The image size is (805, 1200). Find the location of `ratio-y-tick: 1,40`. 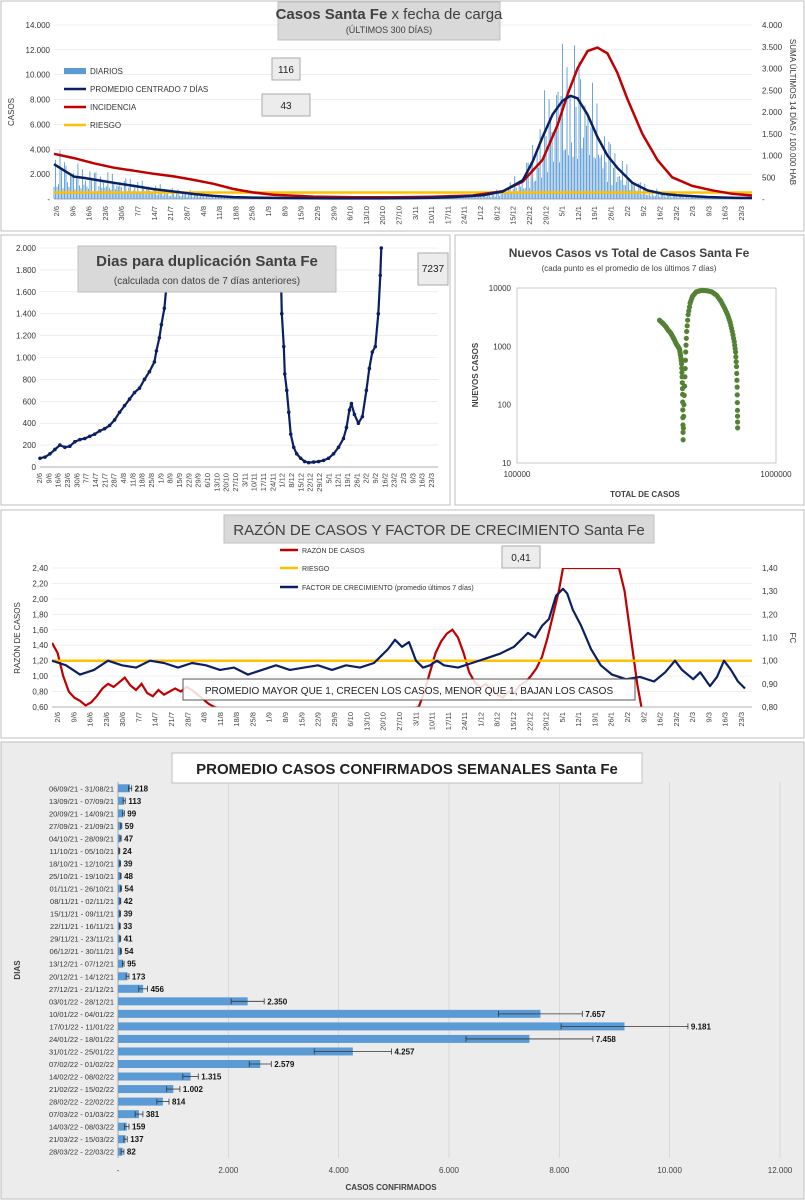

ratio-y-tick: 1,40 is located at coordinates (40, 645).